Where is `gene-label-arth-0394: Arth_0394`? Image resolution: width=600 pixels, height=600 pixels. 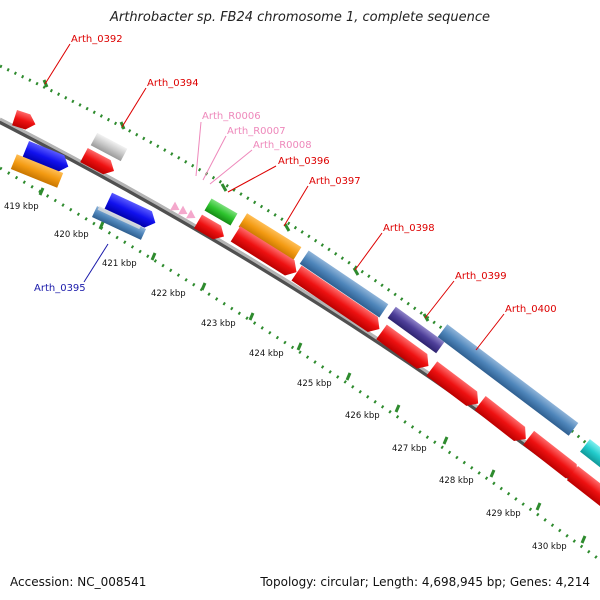
gene-label-arth-0394: Arth_0394 is located at coordinates (173, 83).